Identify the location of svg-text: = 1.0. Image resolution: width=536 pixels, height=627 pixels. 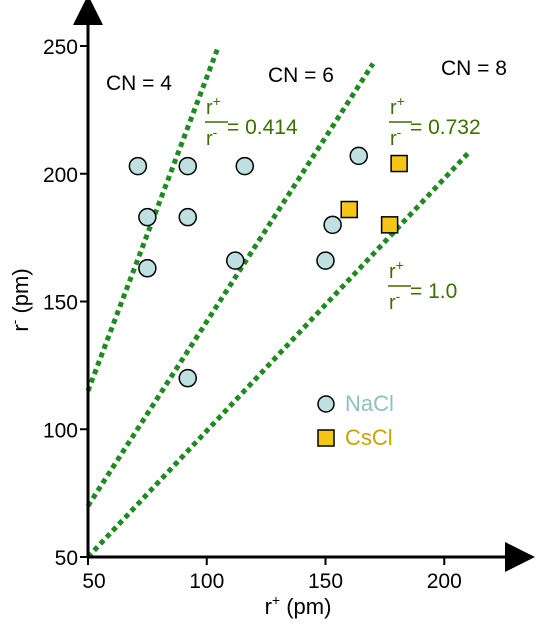
(433, 291).